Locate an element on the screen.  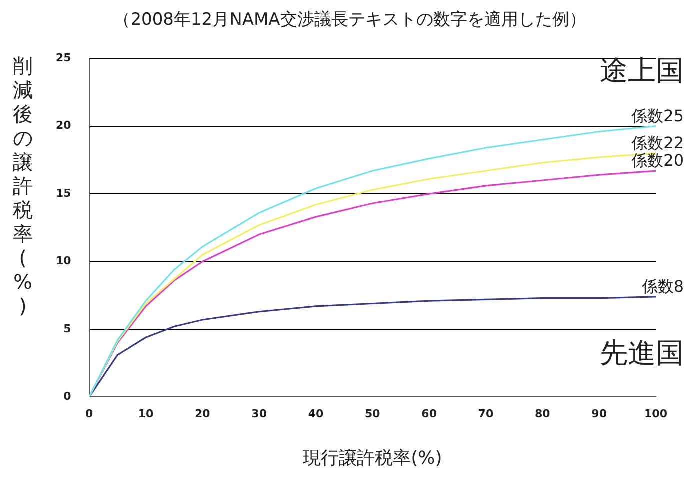
series-label: 係数20 is located at coordinates (657, 160).